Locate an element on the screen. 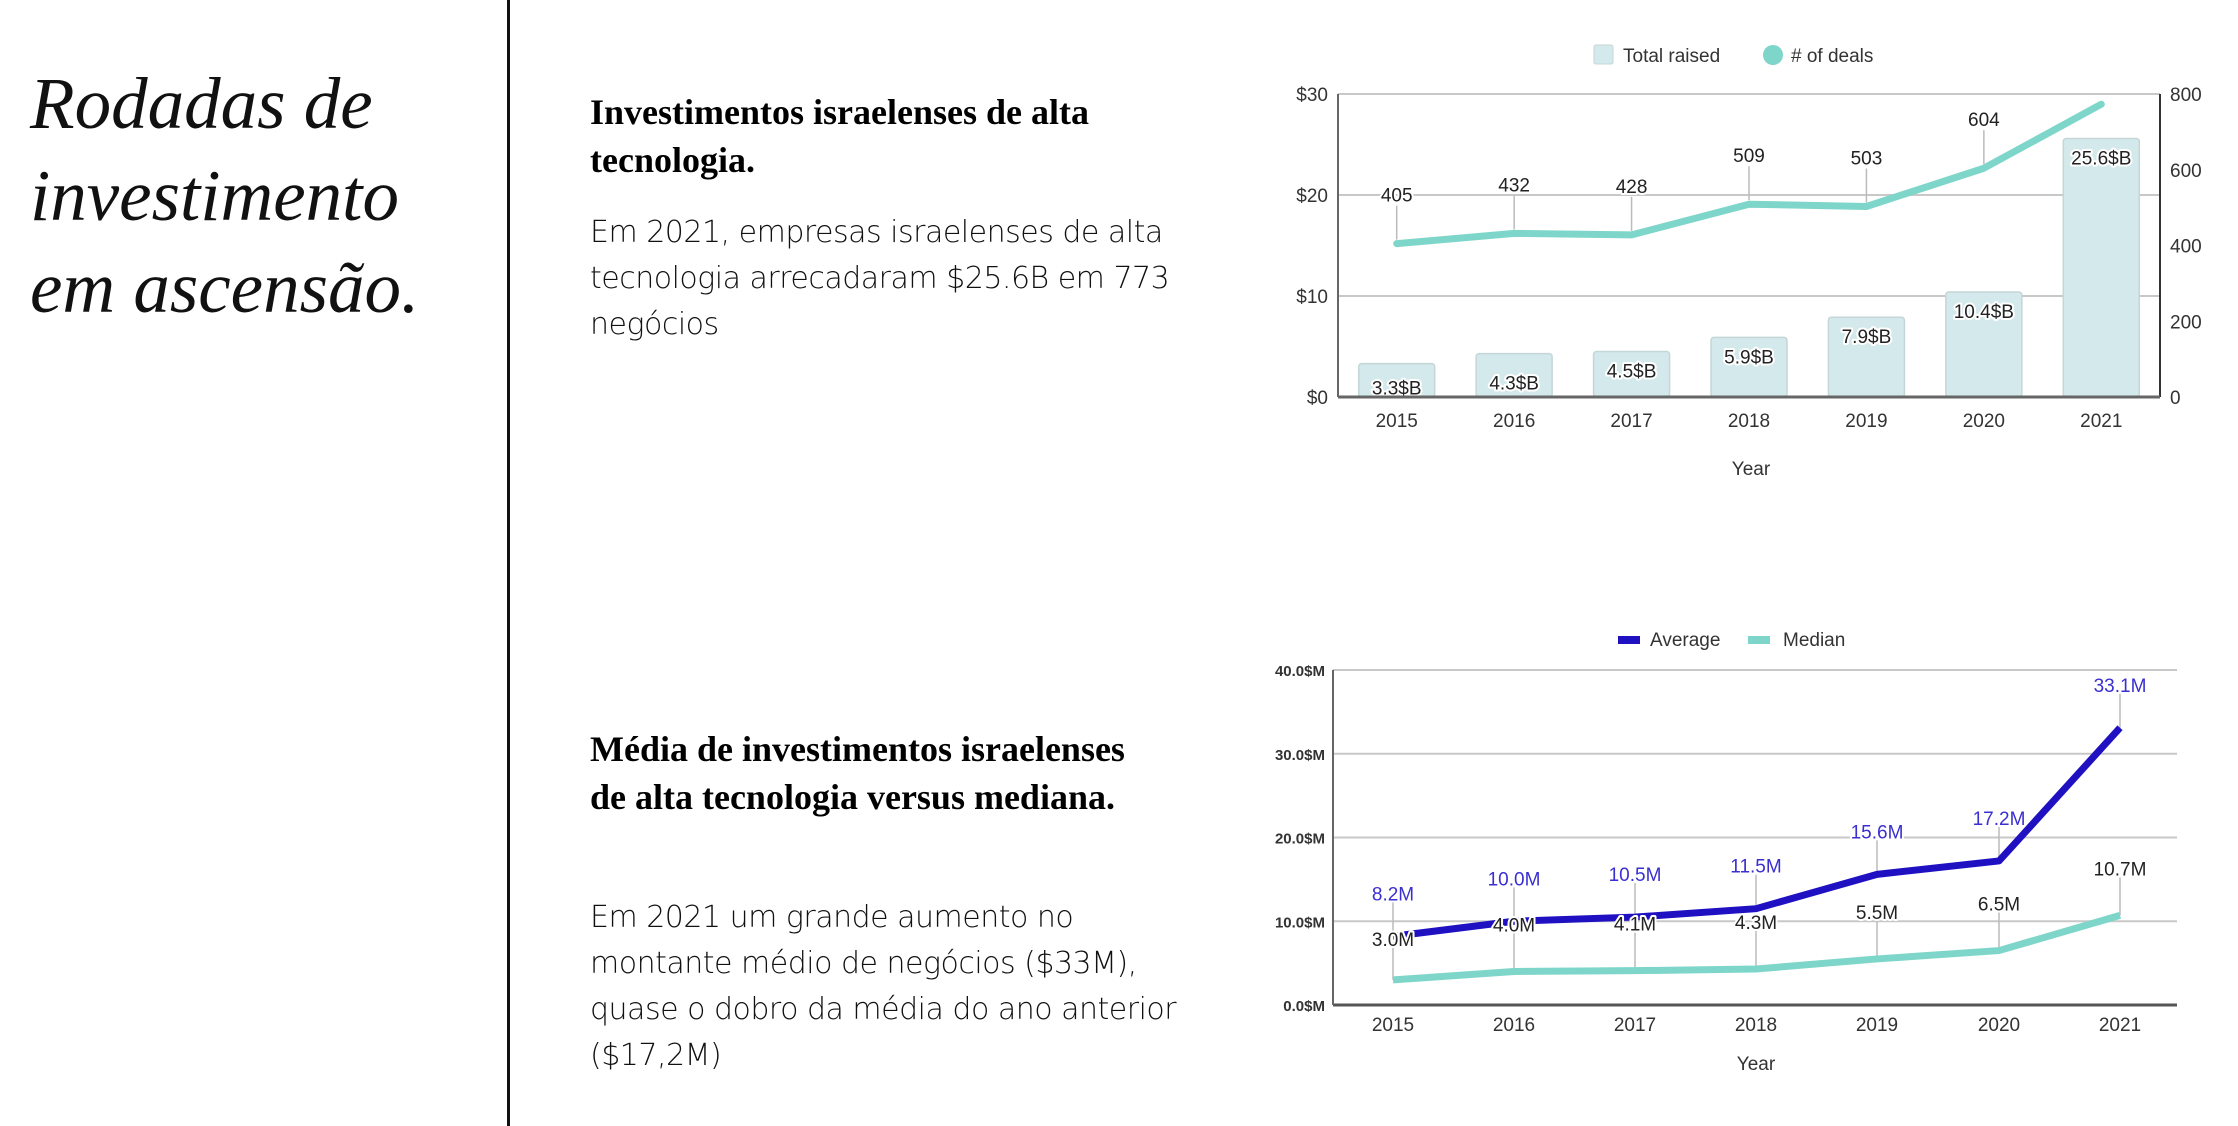 Image resolution: width=2238 pixels, height=1126 pixels. legend-label-total-raised: Total raised is located at coordinates (1671, 56).